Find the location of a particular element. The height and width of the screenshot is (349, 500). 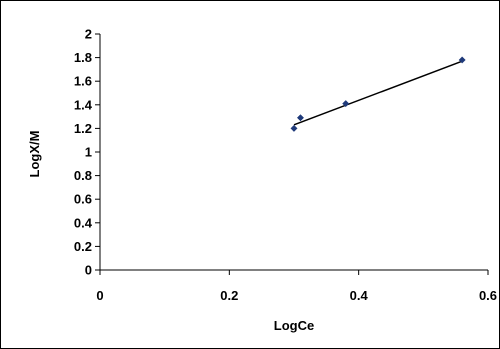

y-axis: 0 0.2 0.4 0.6 0.8 1 1.2 1.4 1.6 1.8 2 is located at coordinates (87, 152).